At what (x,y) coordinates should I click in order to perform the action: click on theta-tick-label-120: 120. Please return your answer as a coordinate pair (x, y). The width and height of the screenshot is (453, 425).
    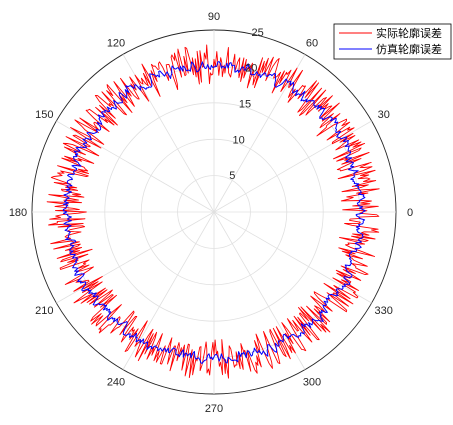
    Looking at the image, I should click on (116, 43).